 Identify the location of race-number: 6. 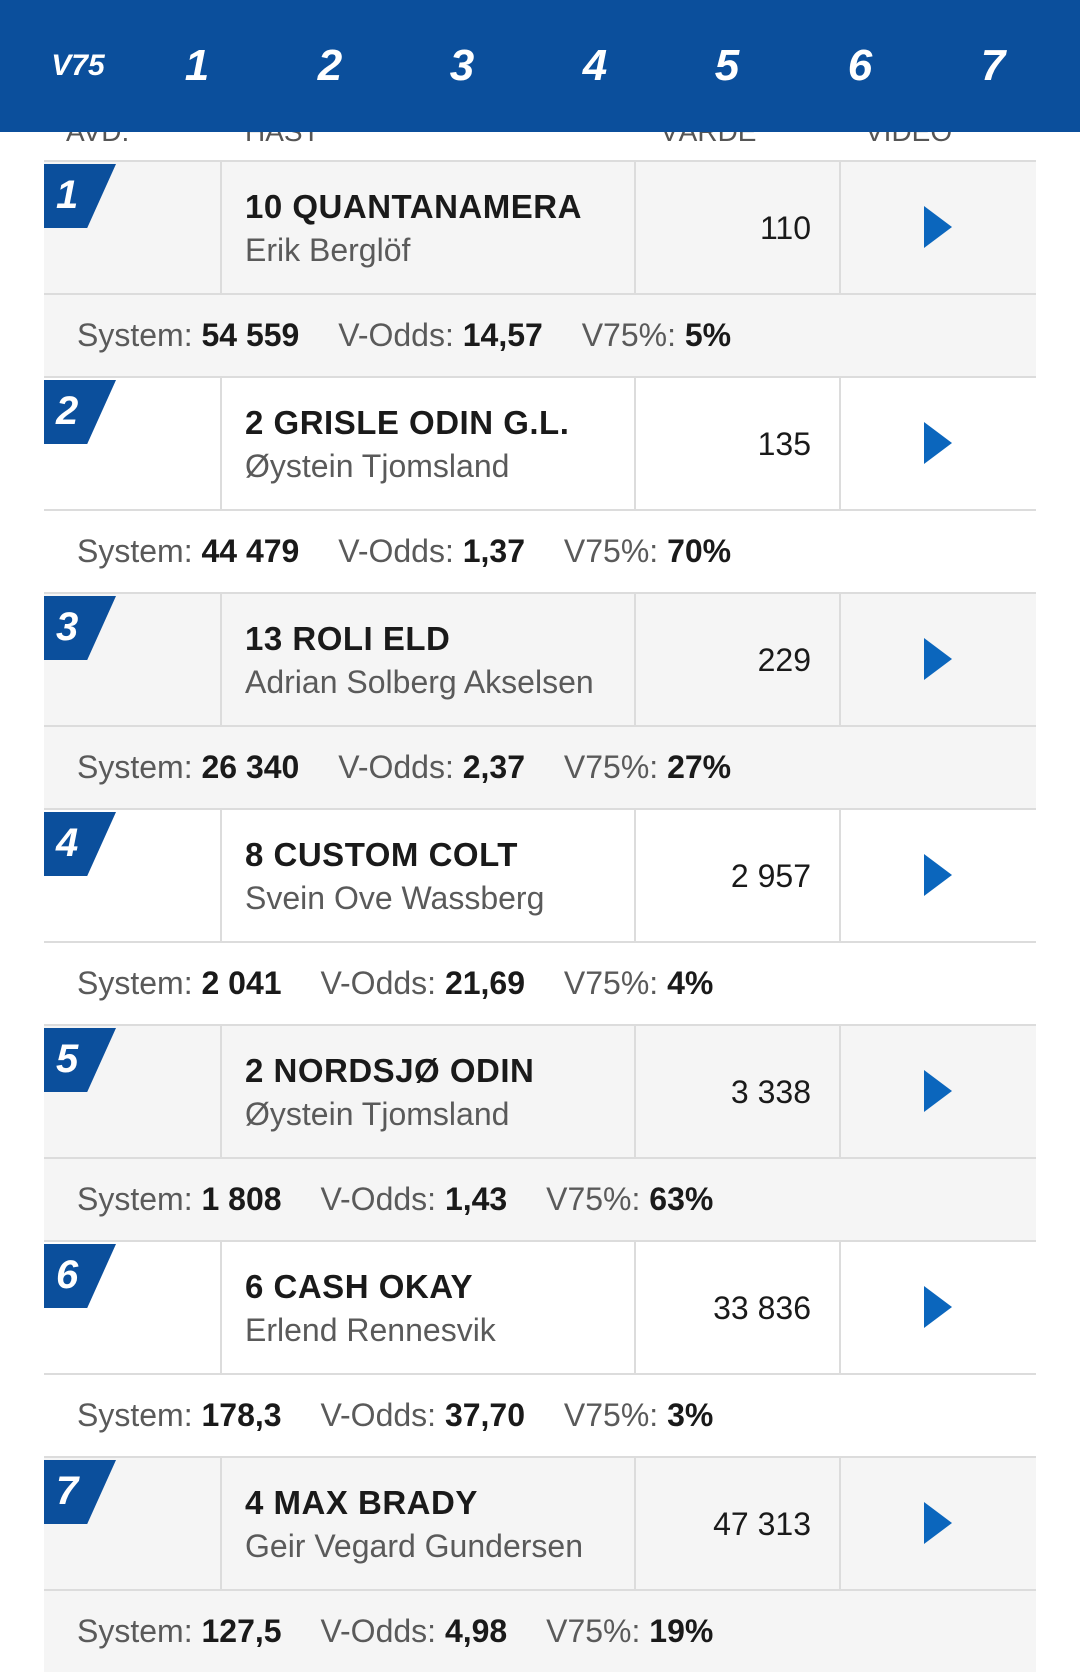
(67, 1275).